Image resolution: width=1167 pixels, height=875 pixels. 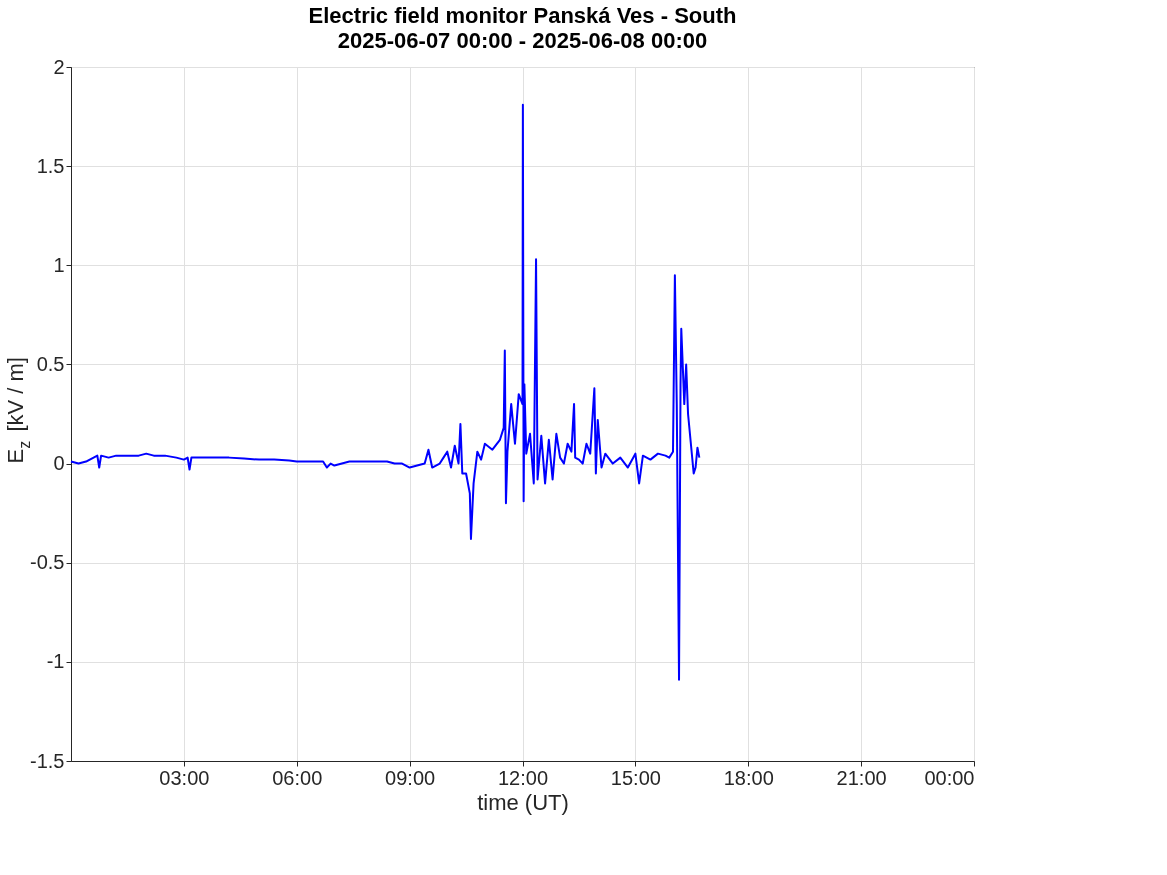 What do you see at coordinates (861, 777) in the screenshot?
I see `x-tick-label: 21:00` at bounding box center [861, 777].